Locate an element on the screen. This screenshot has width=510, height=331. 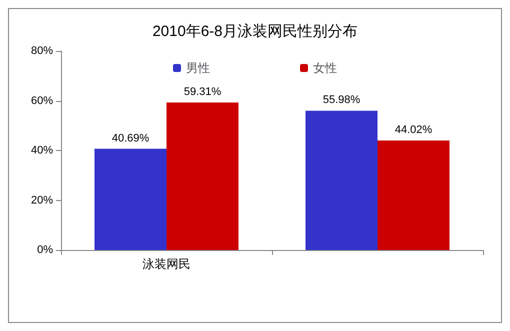
legend-label: 女性 is located at coordinates (325, 68).